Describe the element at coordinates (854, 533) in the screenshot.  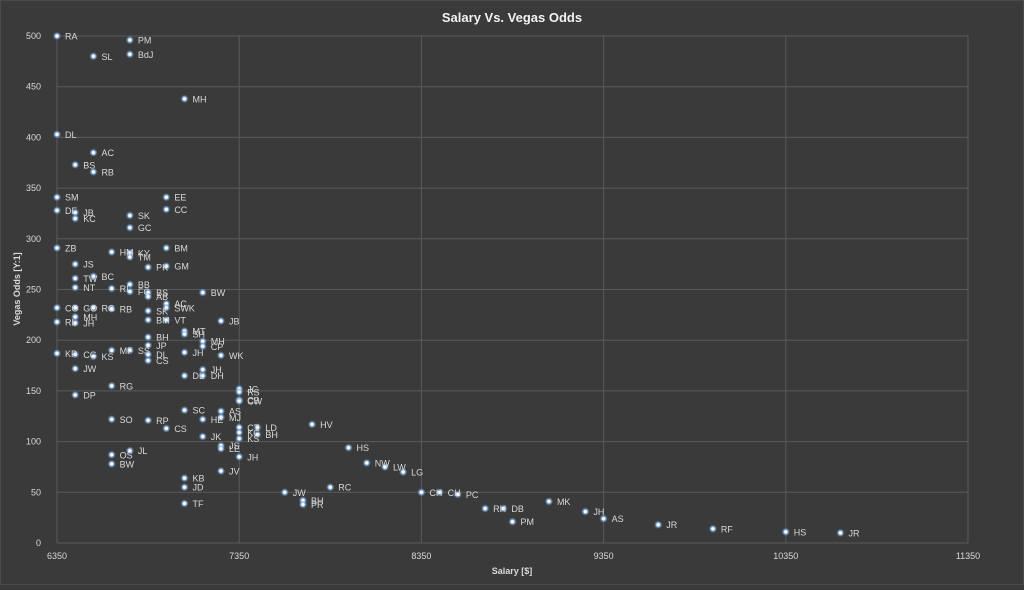
I see `data-label: JR` at that location.